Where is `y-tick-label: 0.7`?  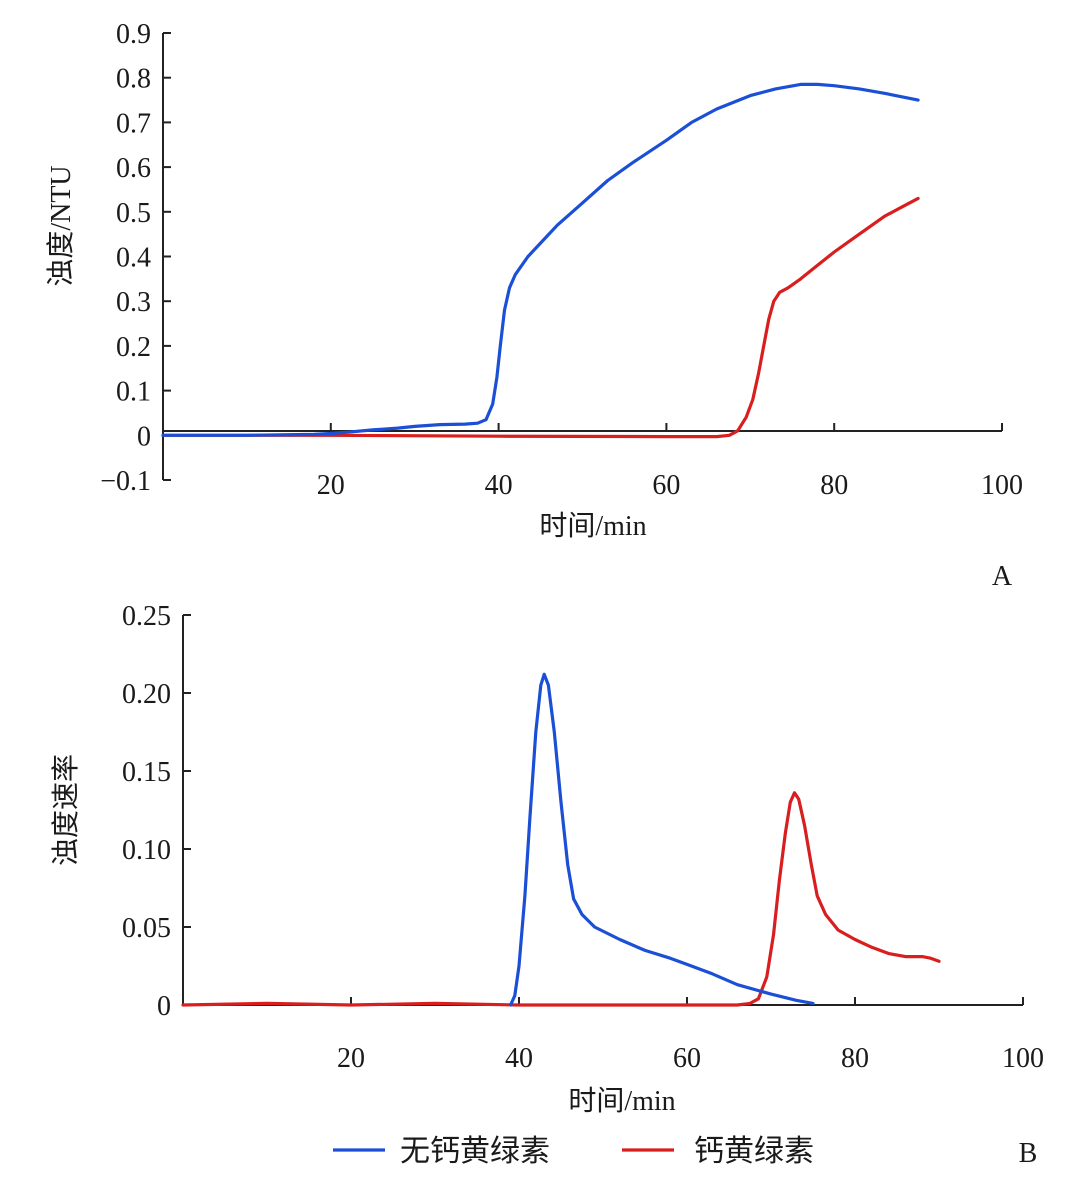
y-tick-label: 0.7 is located at coordinates (133, 123).